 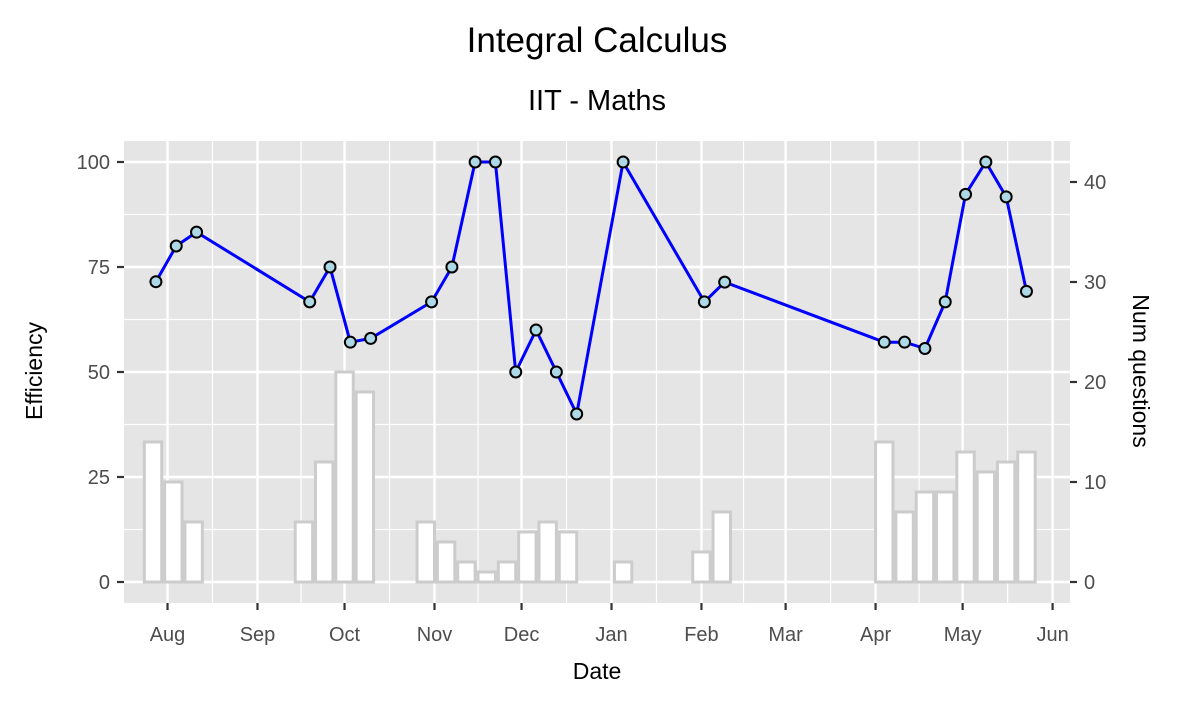 I want to click on x-axis-title: Date, so click(x=597, y=671).